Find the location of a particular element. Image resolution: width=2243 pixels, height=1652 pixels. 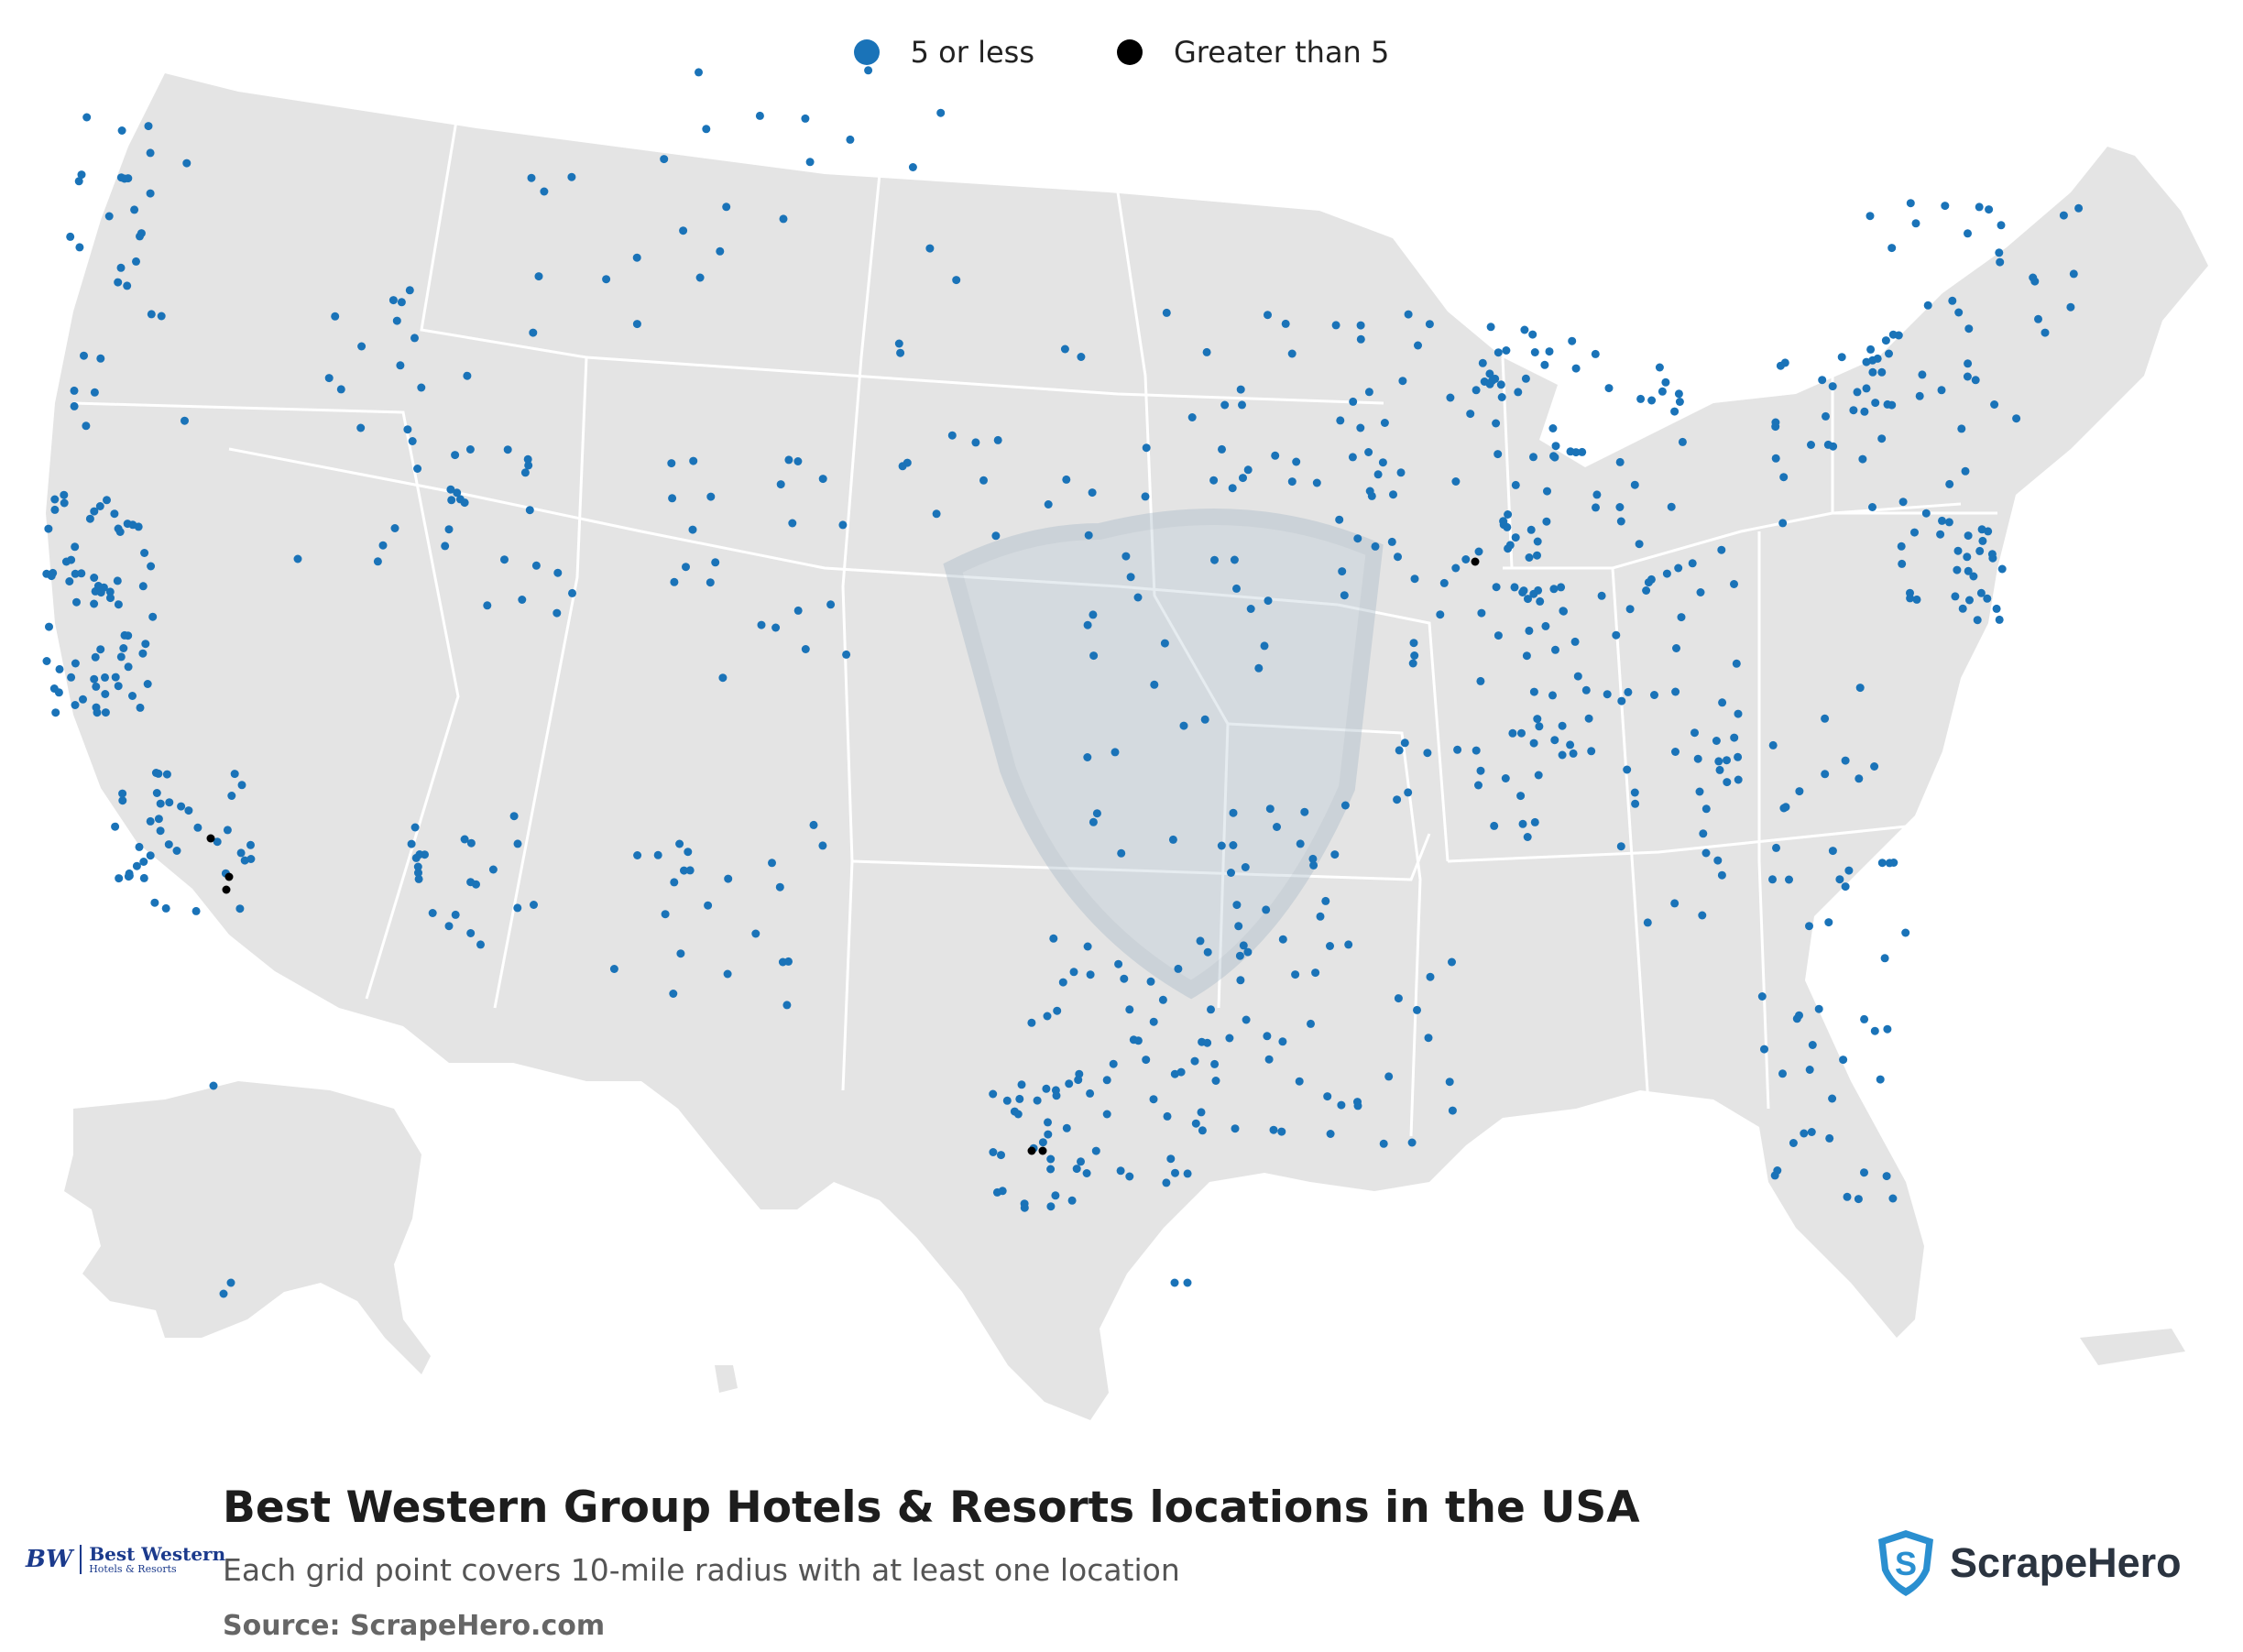

svg-text: S is located at coordinates (1906, 1563).